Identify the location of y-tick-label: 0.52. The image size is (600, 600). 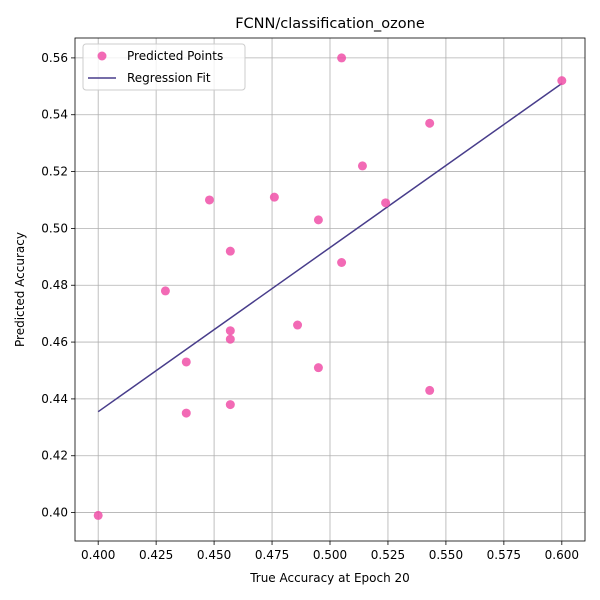
(54, 172).